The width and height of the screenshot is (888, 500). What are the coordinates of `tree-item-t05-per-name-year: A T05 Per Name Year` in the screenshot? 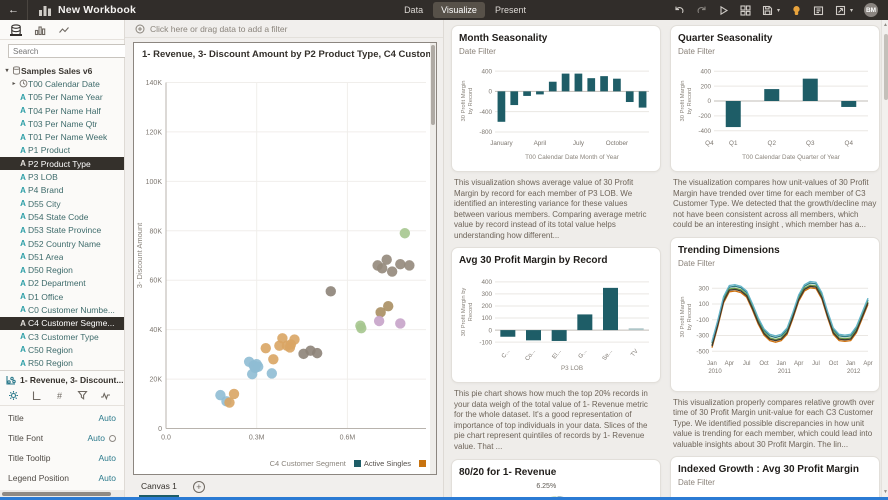 It's located at (62, 97).